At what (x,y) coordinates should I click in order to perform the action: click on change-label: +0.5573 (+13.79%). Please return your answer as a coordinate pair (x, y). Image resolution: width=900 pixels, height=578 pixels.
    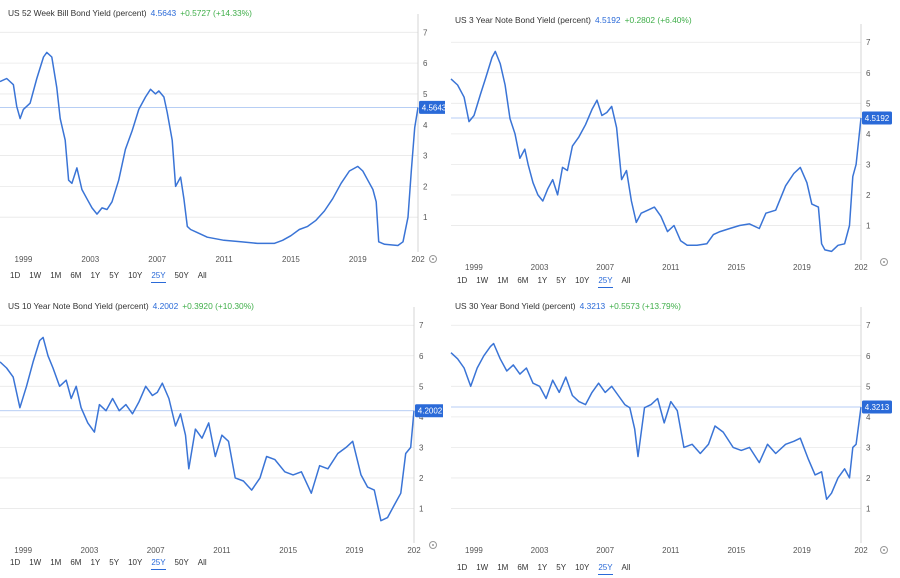
    Looking at the image, I should click on (645, 306).